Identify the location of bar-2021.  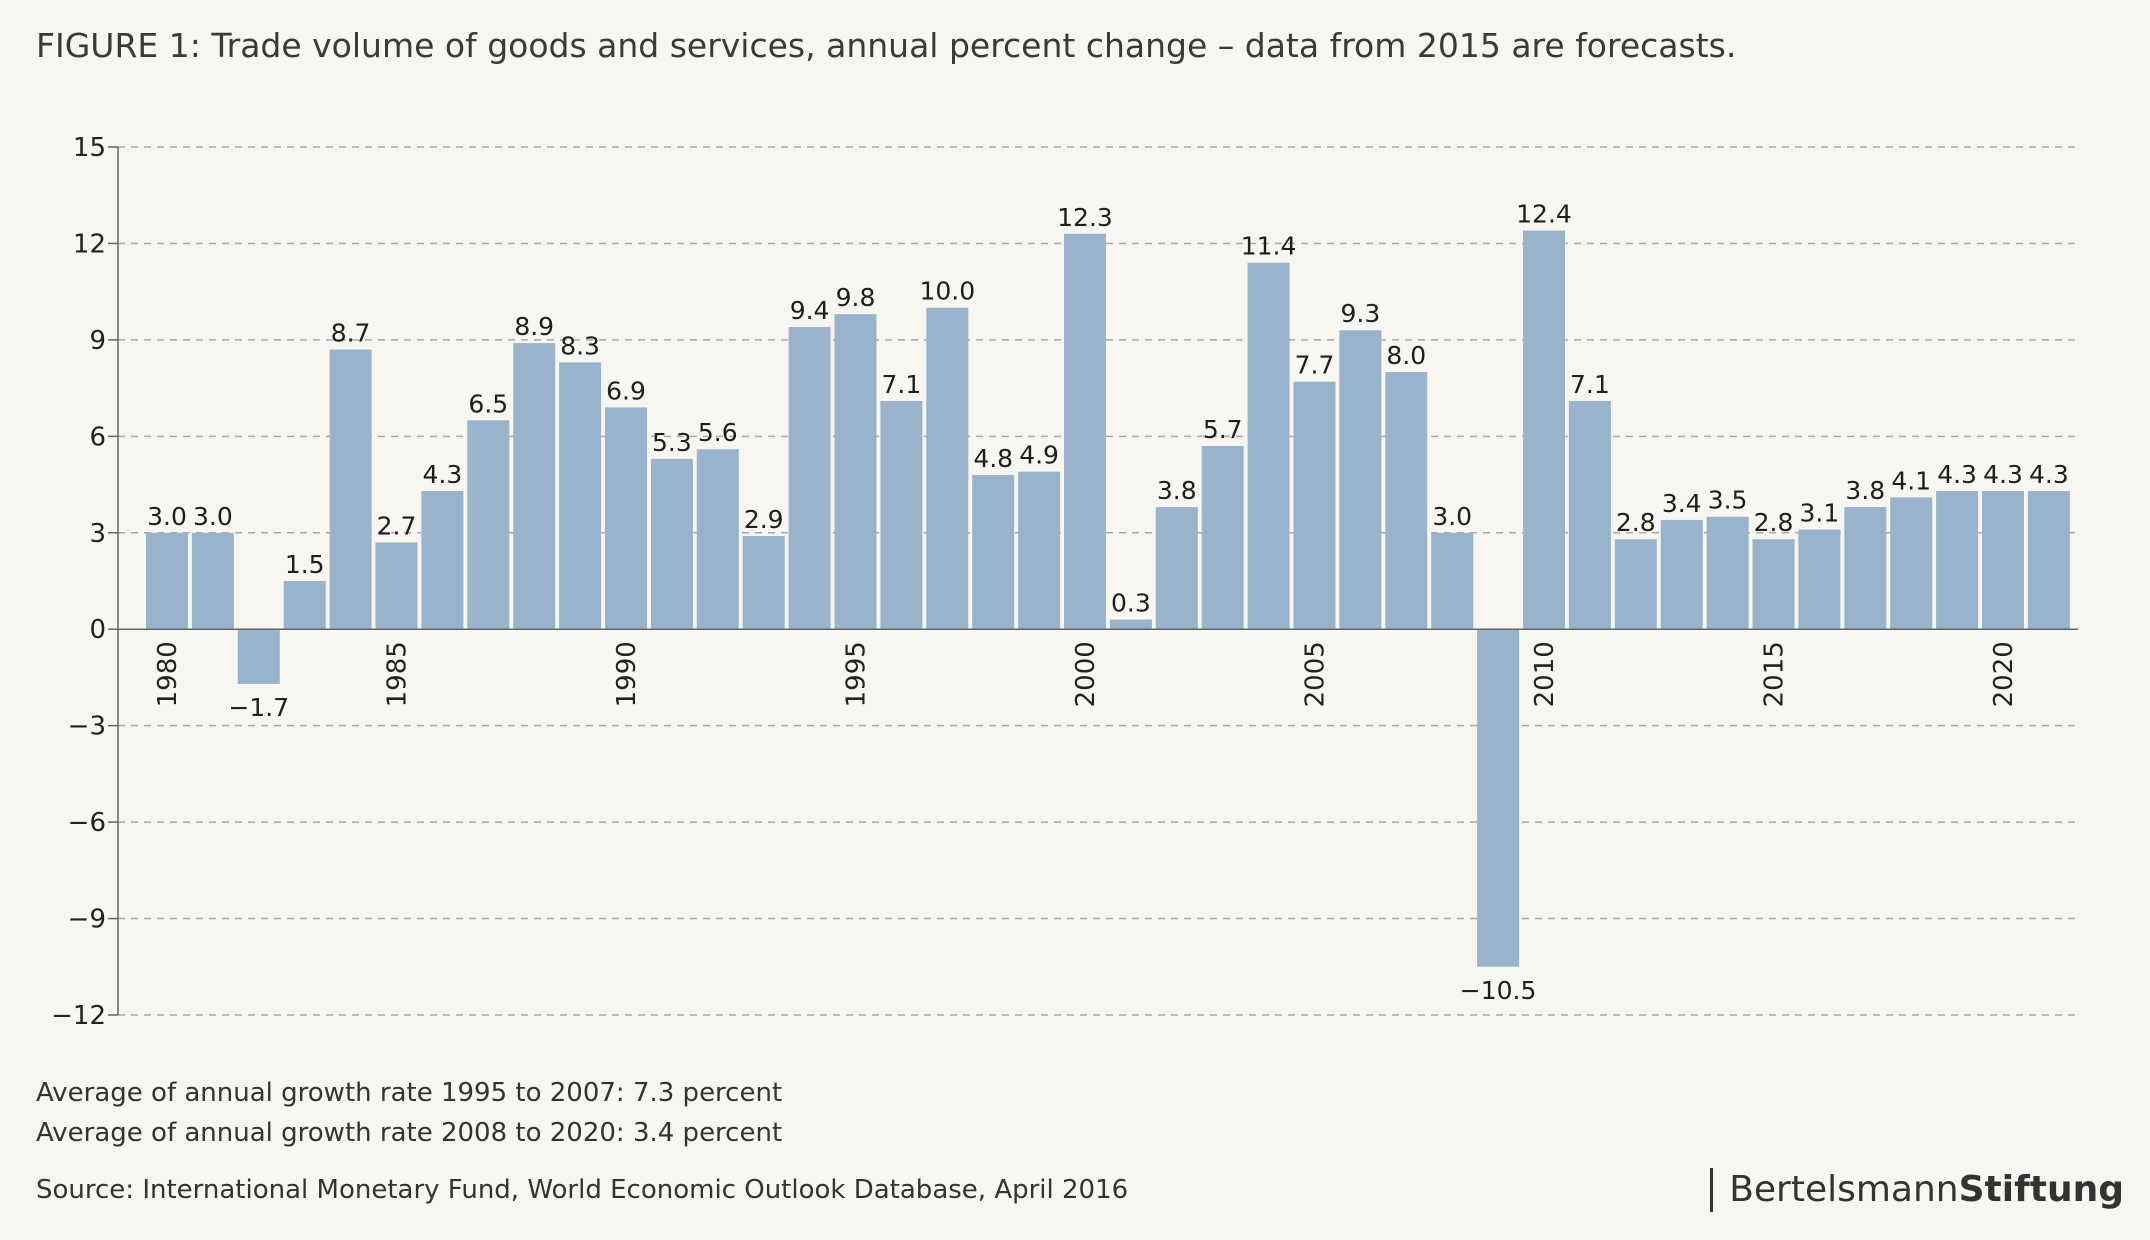
(2048, 560).